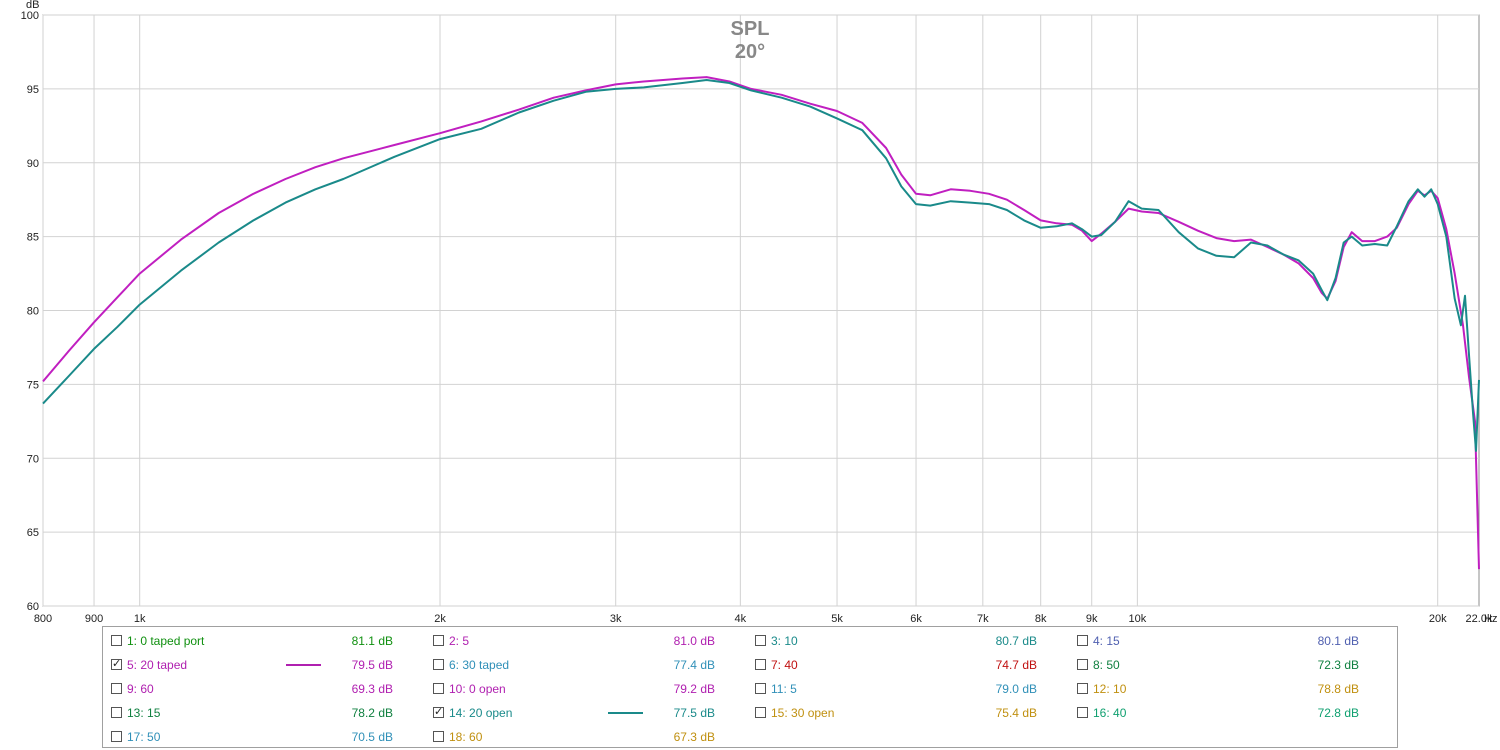 The image size is (1500, 750). What do you see at coordinates (140, 619) in the screenshot?
I see `x-tick-label: 1k` at bounding box center [140, 619].